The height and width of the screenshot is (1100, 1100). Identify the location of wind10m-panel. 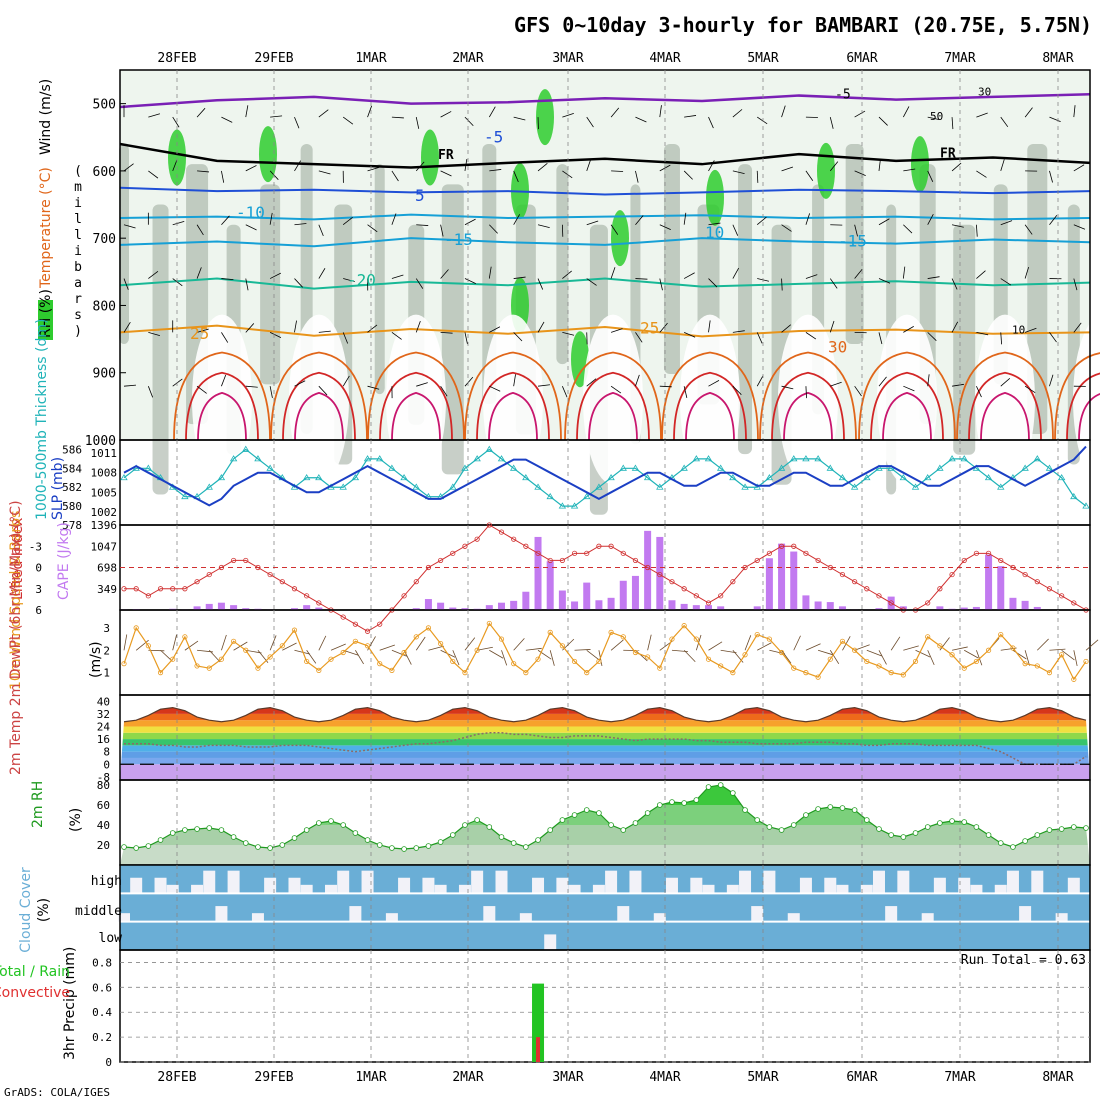
(605, 652).